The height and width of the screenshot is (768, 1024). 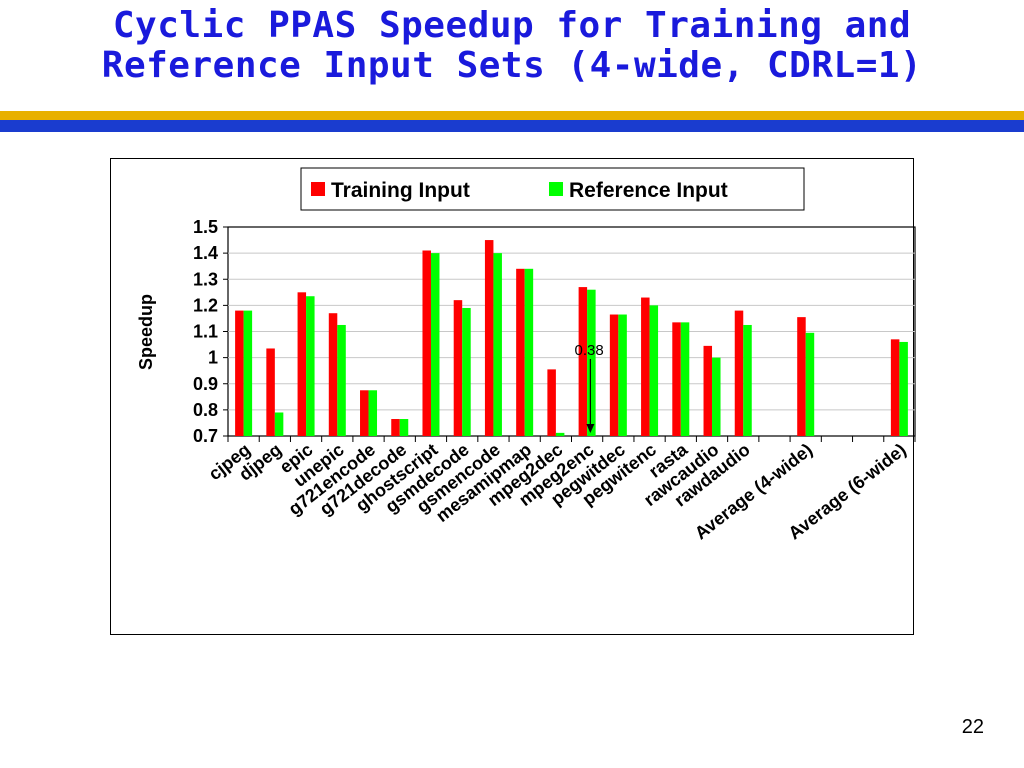 What do you see at coordinates (404, 427) in the screenshot?
I see `reference-bar-g721decode` at bounding box center [404, 427].